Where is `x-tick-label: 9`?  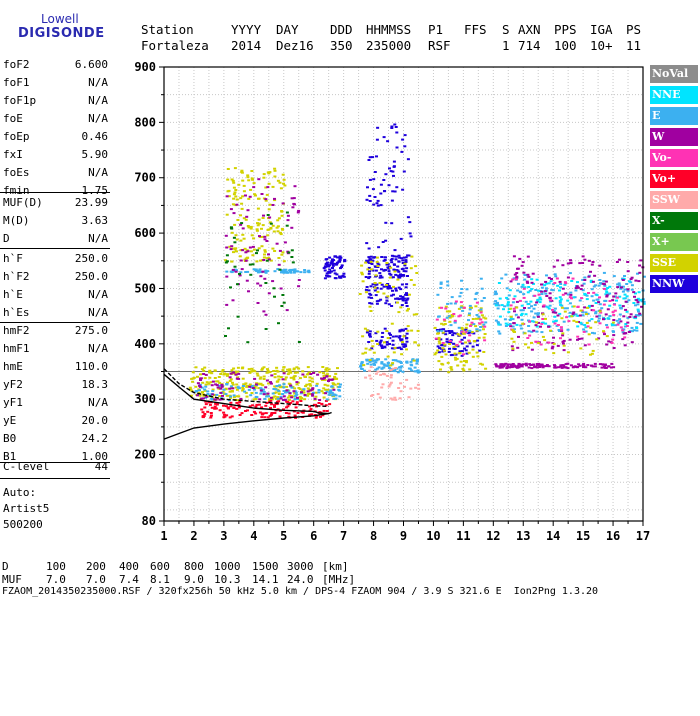 x-tick-label: 9 is located at coordinates (403, 536).